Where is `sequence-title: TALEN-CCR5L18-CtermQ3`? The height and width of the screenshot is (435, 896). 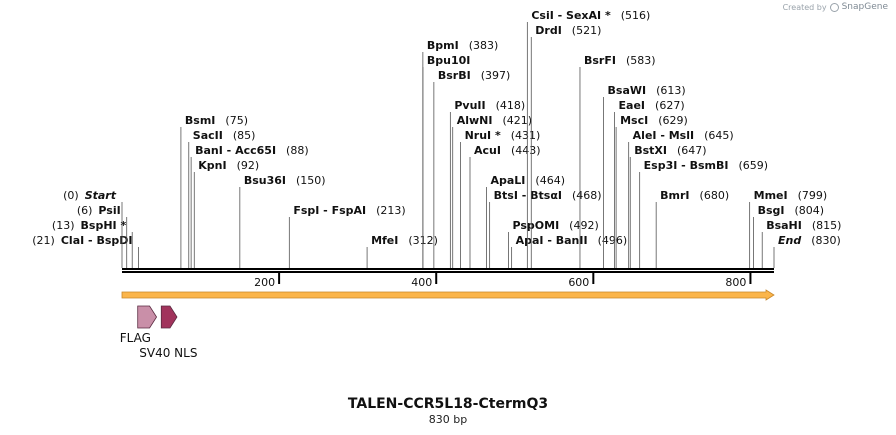
sequence-title: TALEN-CCR5L18-CtermQ3 is located at coordinates (448, 404).